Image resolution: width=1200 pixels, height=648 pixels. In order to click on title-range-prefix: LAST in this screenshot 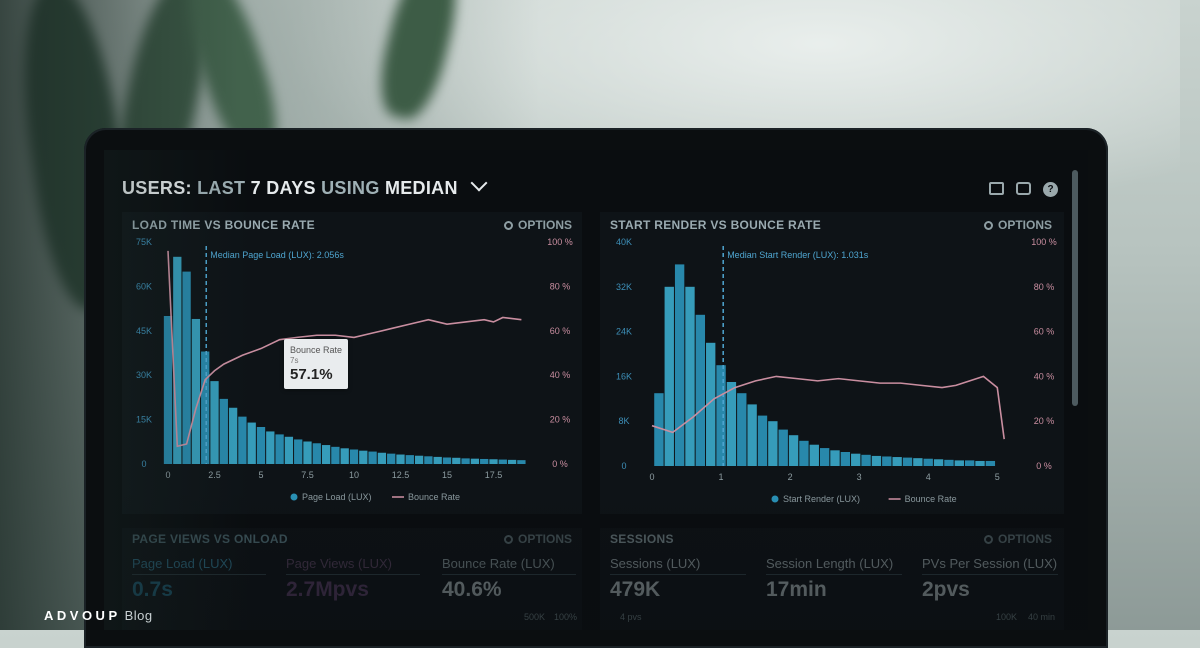, I will do `click(221, 188)`.